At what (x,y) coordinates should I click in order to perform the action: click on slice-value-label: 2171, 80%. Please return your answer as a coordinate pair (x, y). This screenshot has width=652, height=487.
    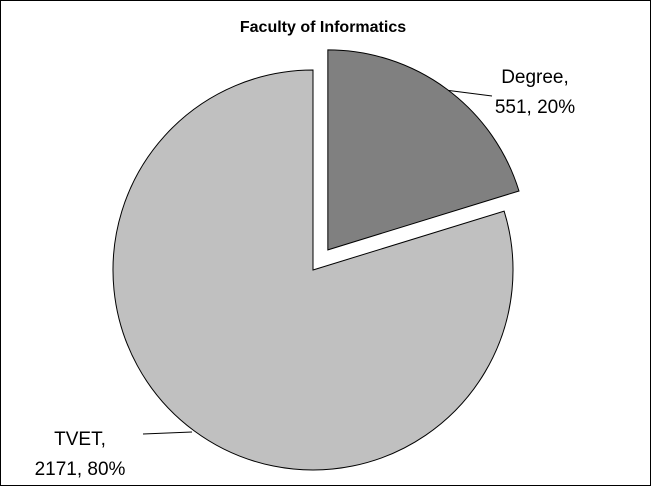
    Looking at the image, I should click on (80, 469).